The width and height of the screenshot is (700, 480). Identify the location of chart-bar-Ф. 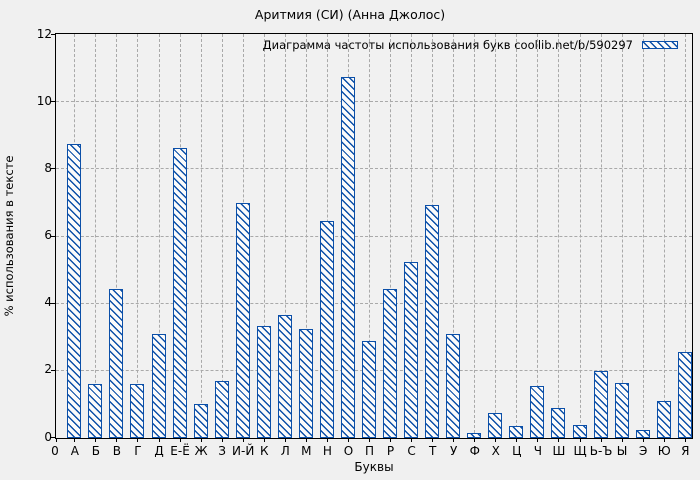
(474, 435).